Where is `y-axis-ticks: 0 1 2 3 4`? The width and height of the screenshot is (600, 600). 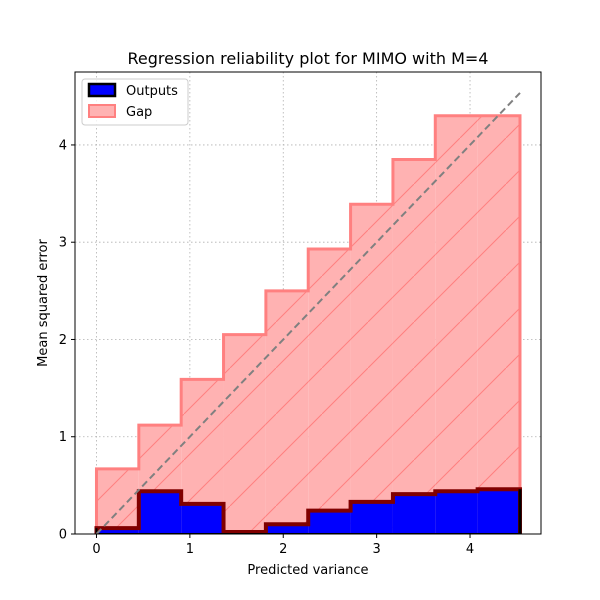 y-axis-ticks: 0 1 2 3 4 is located at coordinates (67, 340).